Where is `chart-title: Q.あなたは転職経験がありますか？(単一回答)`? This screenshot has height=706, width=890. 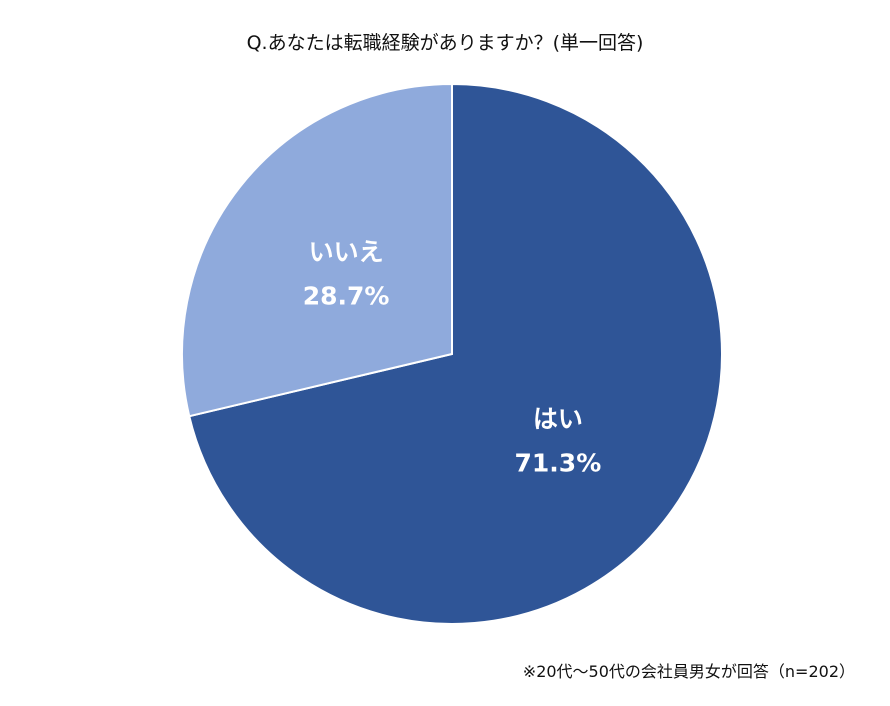 chart-title: Q.あなたは転職経験がありますか？(単一回答) is located at coordinates (445, 43).